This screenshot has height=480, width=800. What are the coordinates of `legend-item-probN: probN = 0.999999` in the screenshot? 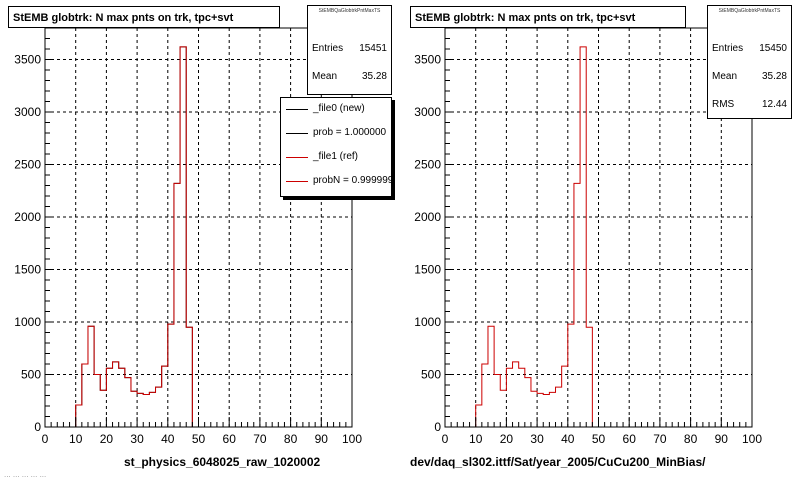 It's located at (336, 181).